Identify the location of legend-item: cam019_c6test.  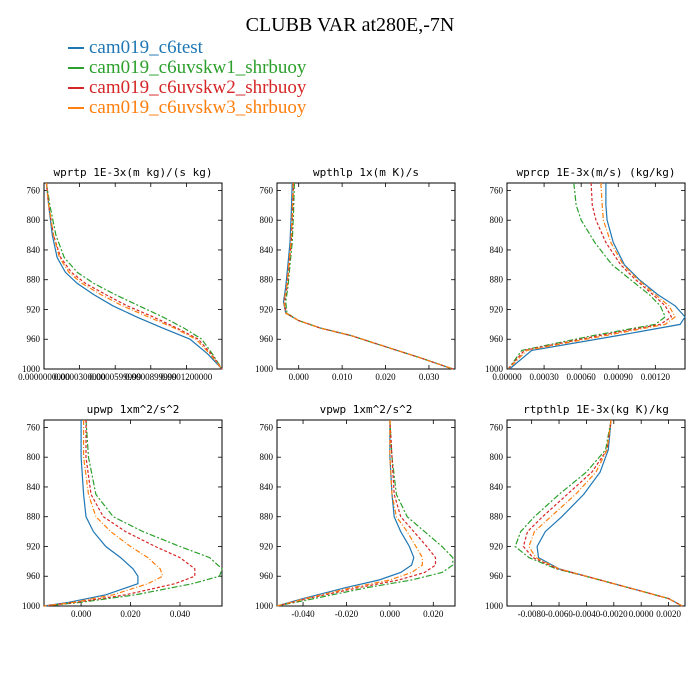
(187, 48).